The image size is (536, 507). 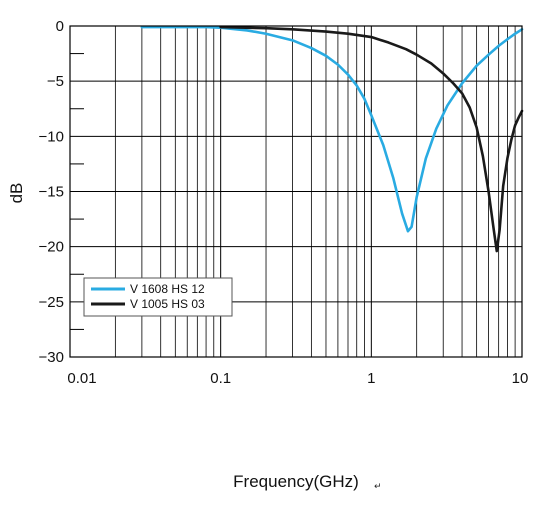 I want to click on x-tick-label: 1, so click(x=371, y=378).